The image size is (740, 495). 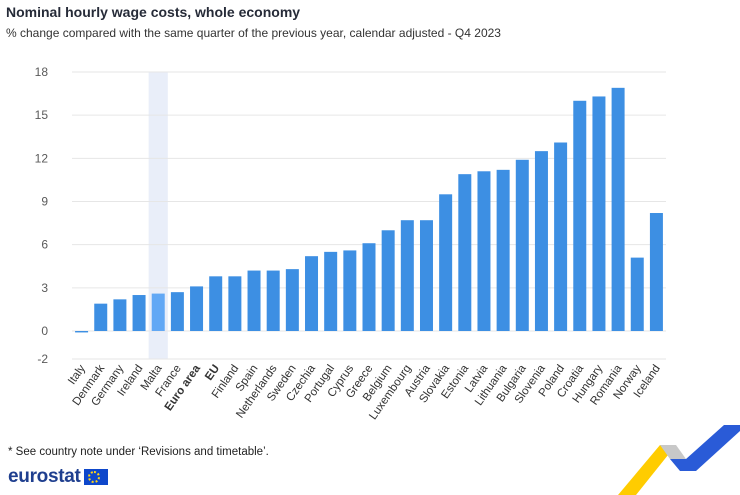 What do you see at coordinates (42, 72) in the screenshot?
I see `y-tick-label: 18` at bounding box center [42, 72].